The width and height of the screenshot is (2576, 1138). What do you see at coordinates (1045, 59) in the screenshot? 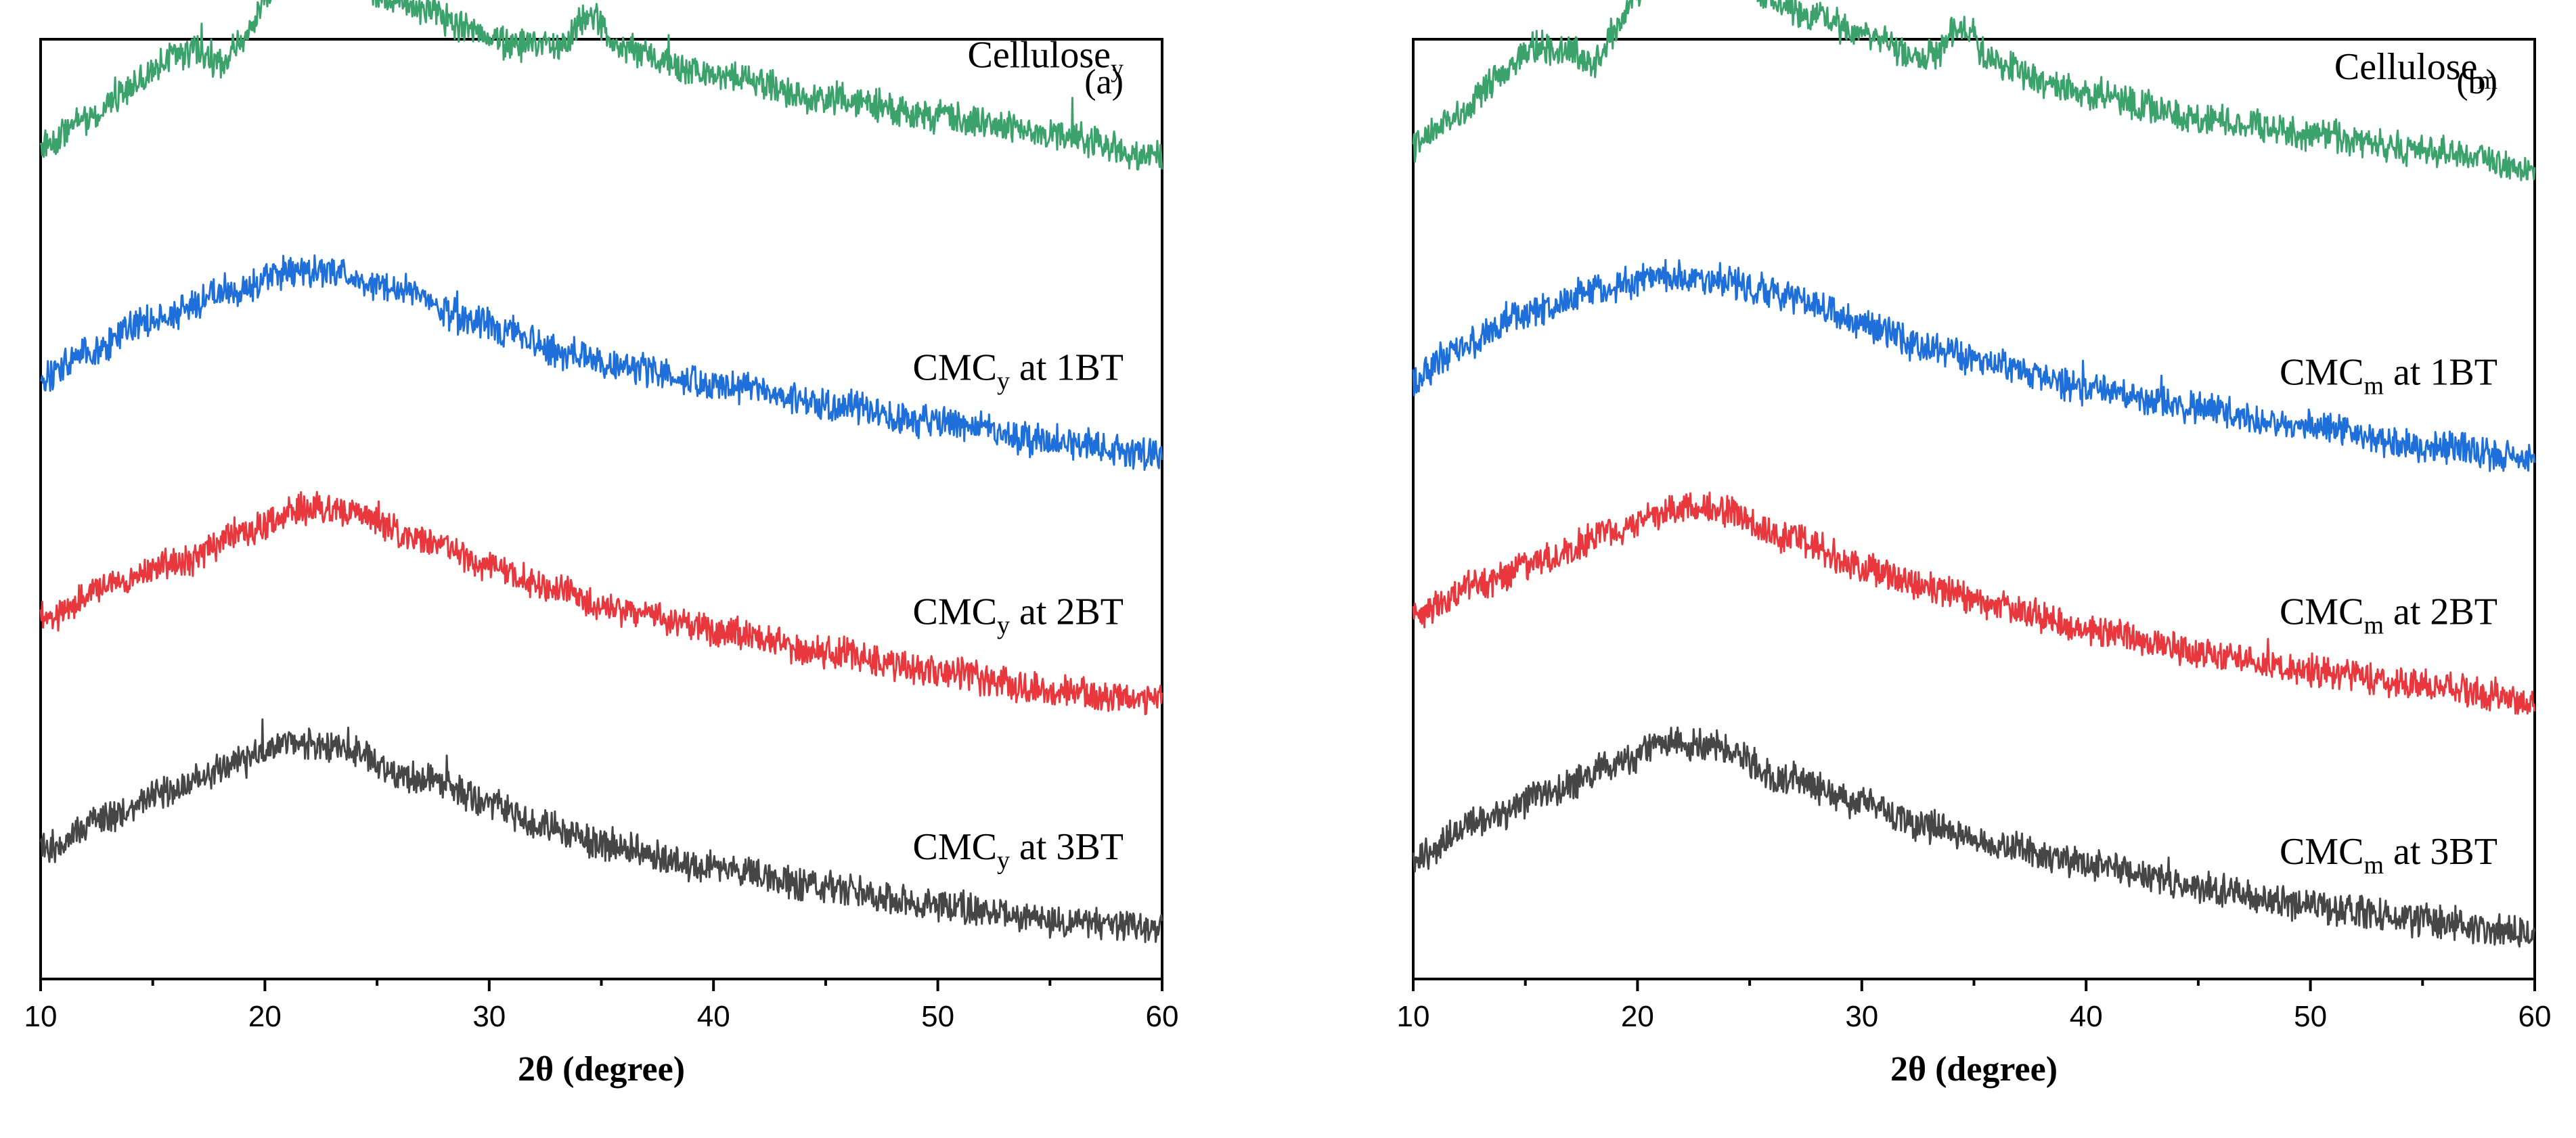
I see `series-label: Cellulosey` at bounding box center [1045, 59].